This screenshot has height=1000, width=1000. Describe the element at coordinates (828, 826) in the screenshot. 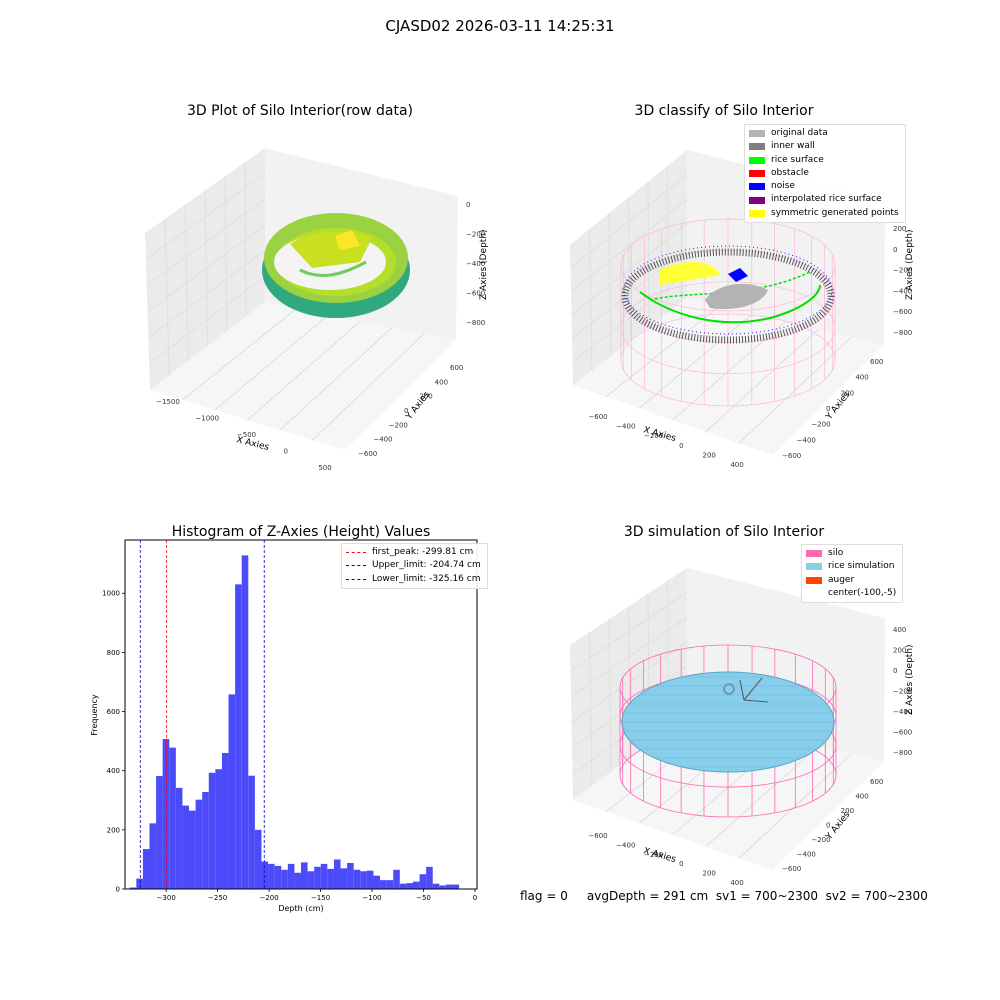

I see `panel4-y-tick-label: 0` at that location.